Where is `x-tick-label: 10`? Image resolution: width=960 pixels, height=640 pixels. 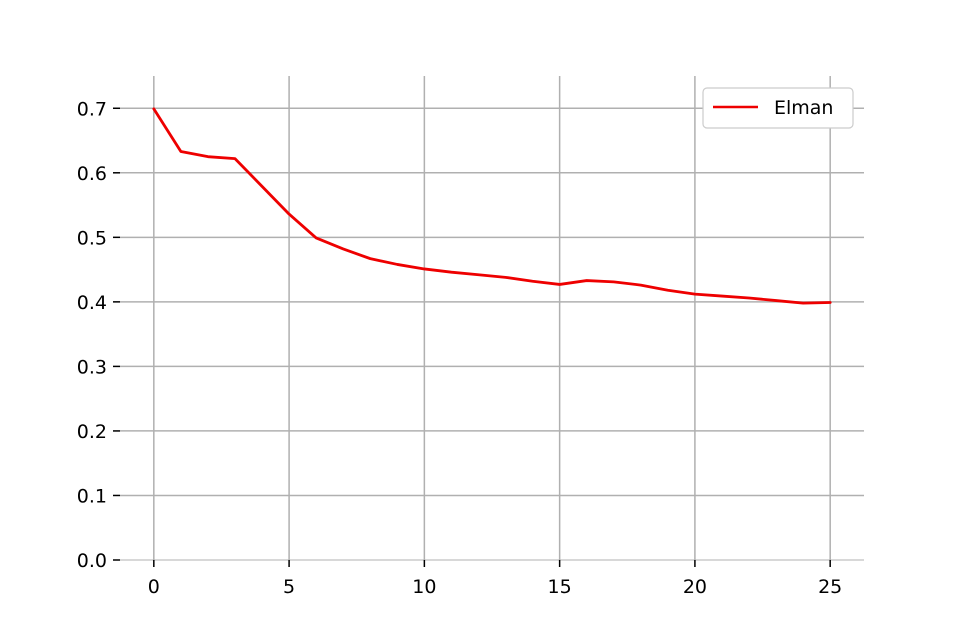 x-tick-label: 10 is located at coordinates (424, 587).